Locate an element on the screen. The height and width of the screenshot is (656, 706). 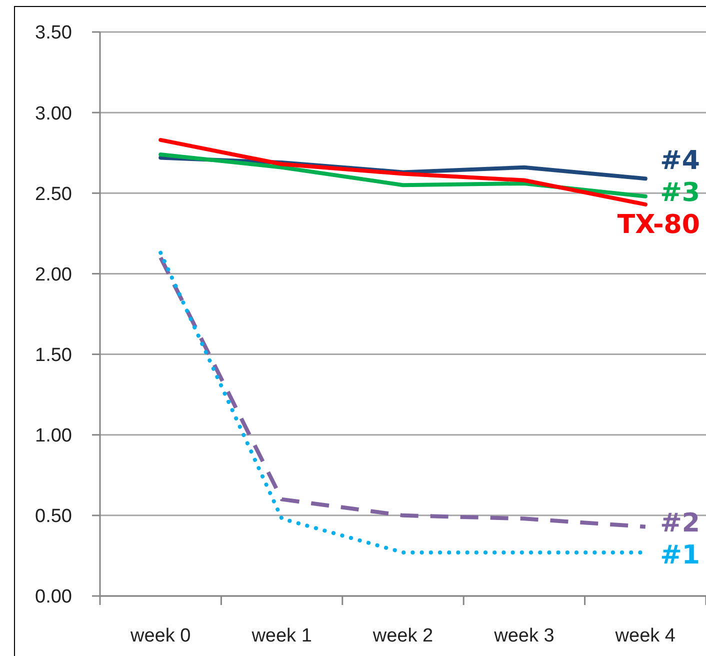
x-tick-label: week 1 is located at coordinates (281, 636).